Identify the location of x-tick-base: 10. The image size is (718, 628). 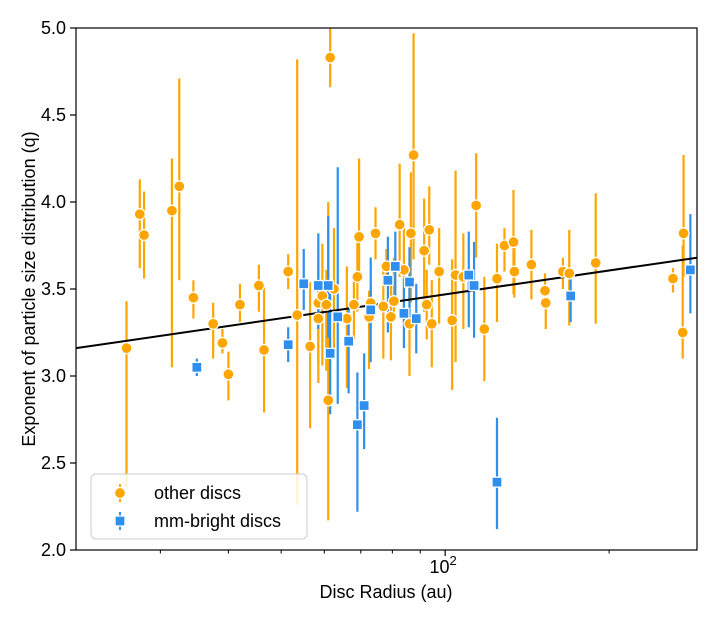
(440, 567).